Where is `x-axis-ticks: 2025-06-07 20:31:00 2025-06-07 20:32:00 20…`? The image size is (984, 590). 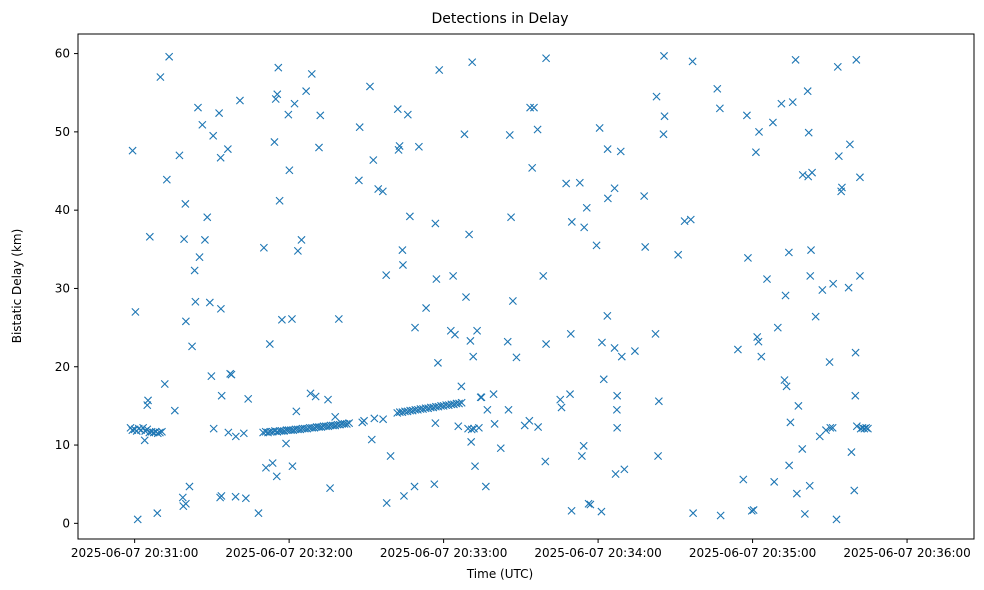 x-axis-ticks: 2025-06-07 20:31:00 2025-06-07 20:32:00 20… is located at coordinates (521, 549).